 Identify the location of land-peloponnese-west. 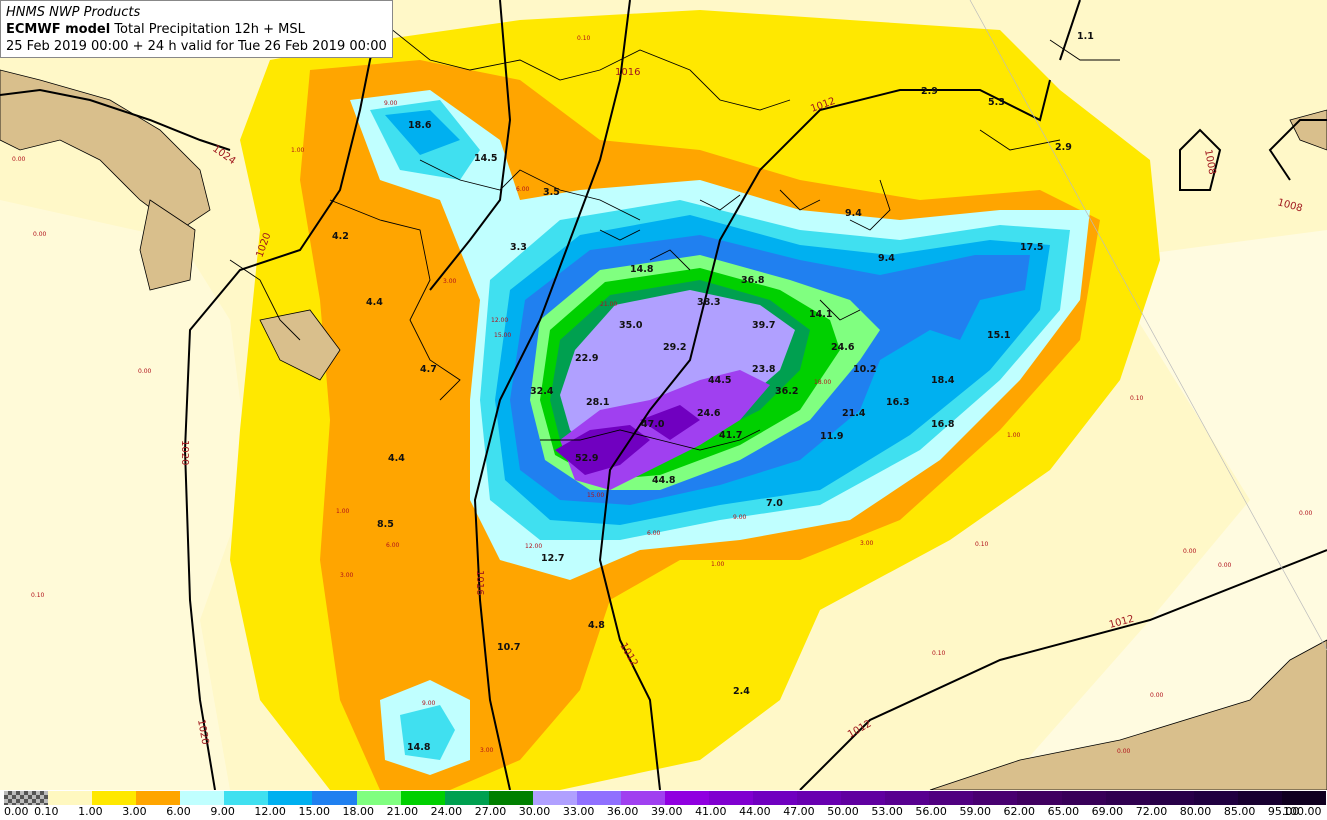
(300, 345).